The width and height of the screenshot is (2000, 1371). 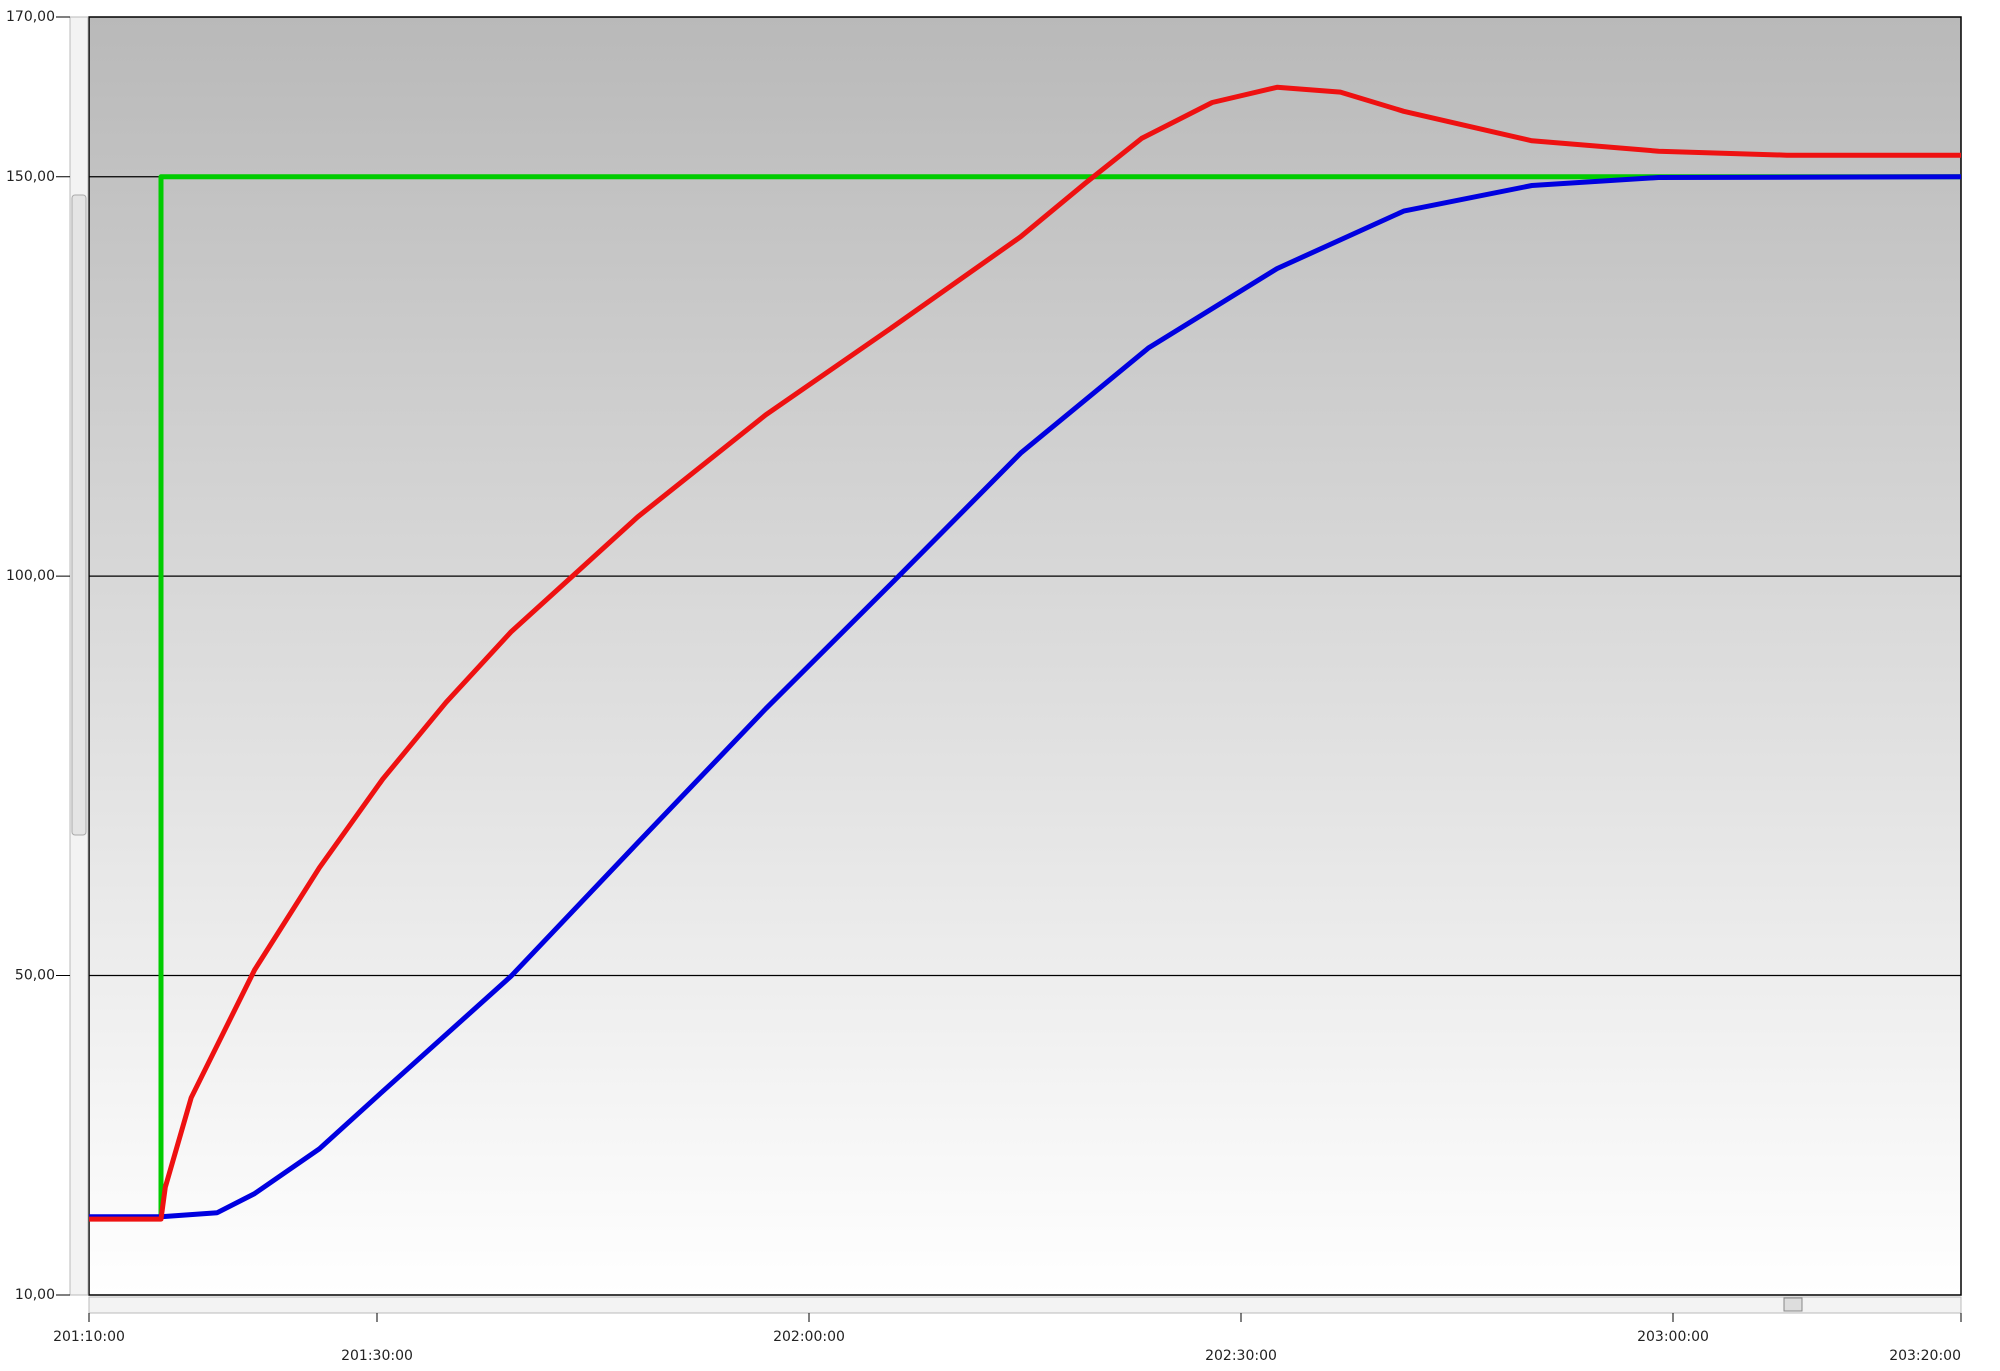 I want to click on x-tick-label: 201:30:00, so click(x=377, y=1356).